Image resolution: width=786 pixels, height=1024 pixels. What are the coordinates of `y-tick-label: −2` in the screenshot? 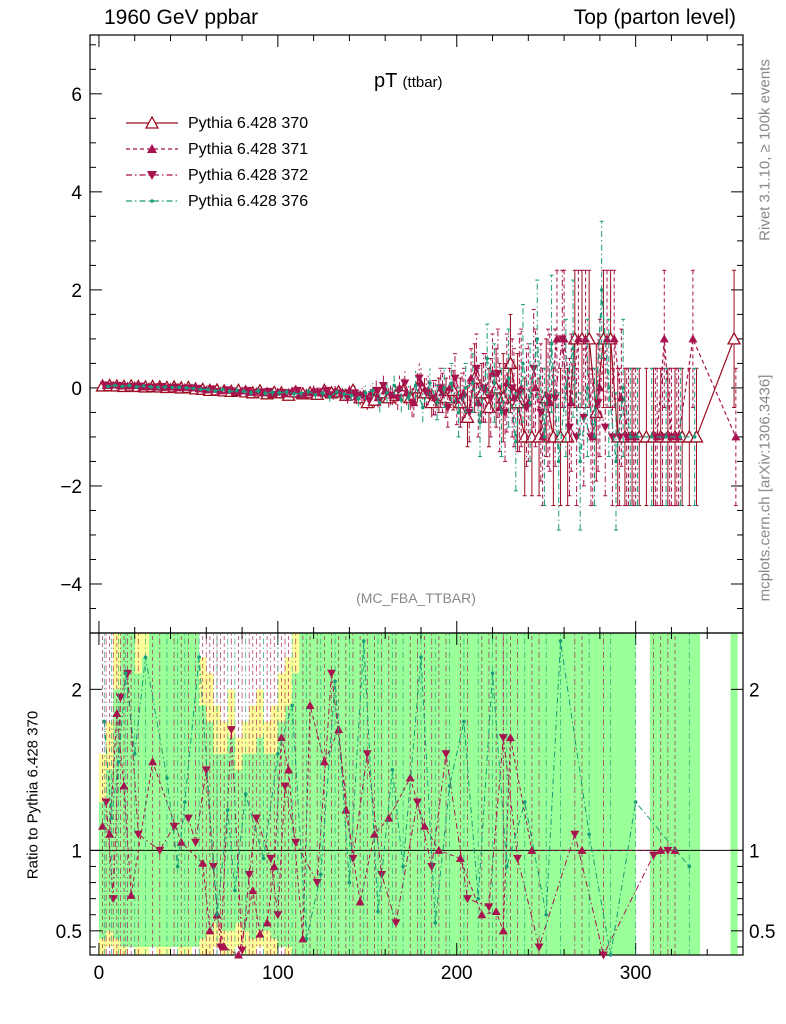 It's located at (71, 487).